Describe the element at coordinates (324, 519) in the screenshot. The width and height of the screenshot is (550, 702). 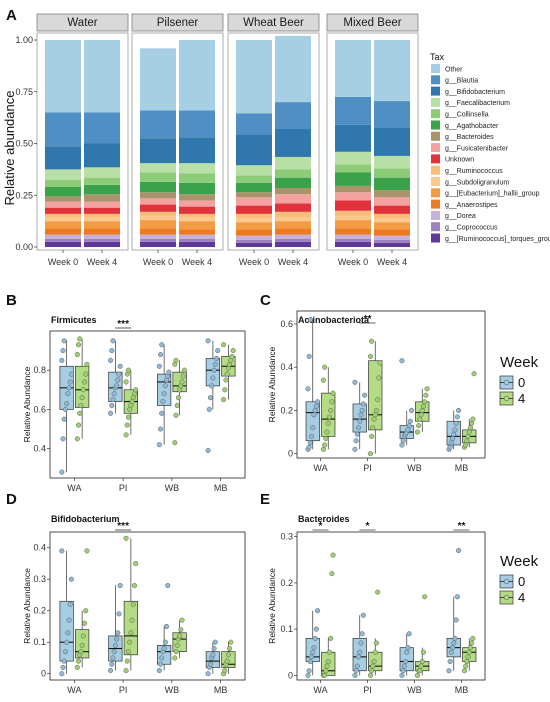
I see `plot-title: Bacteroides` at that location.